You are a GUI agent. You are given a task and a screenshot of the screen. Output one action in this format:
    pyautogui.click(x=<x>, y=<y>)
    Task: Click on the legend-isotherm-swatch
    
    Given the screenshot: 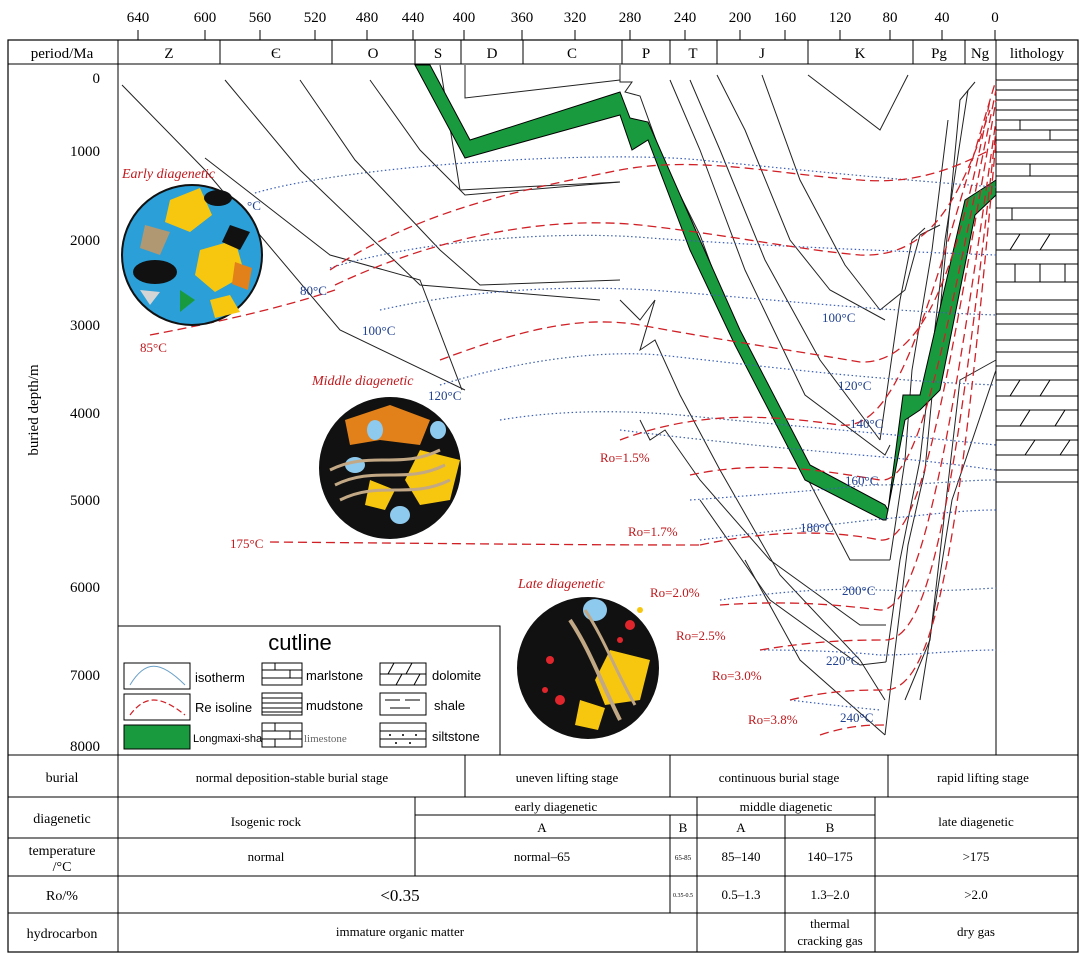 What is the action you would take?
    pyautogui.click(x=157, y=675)
    